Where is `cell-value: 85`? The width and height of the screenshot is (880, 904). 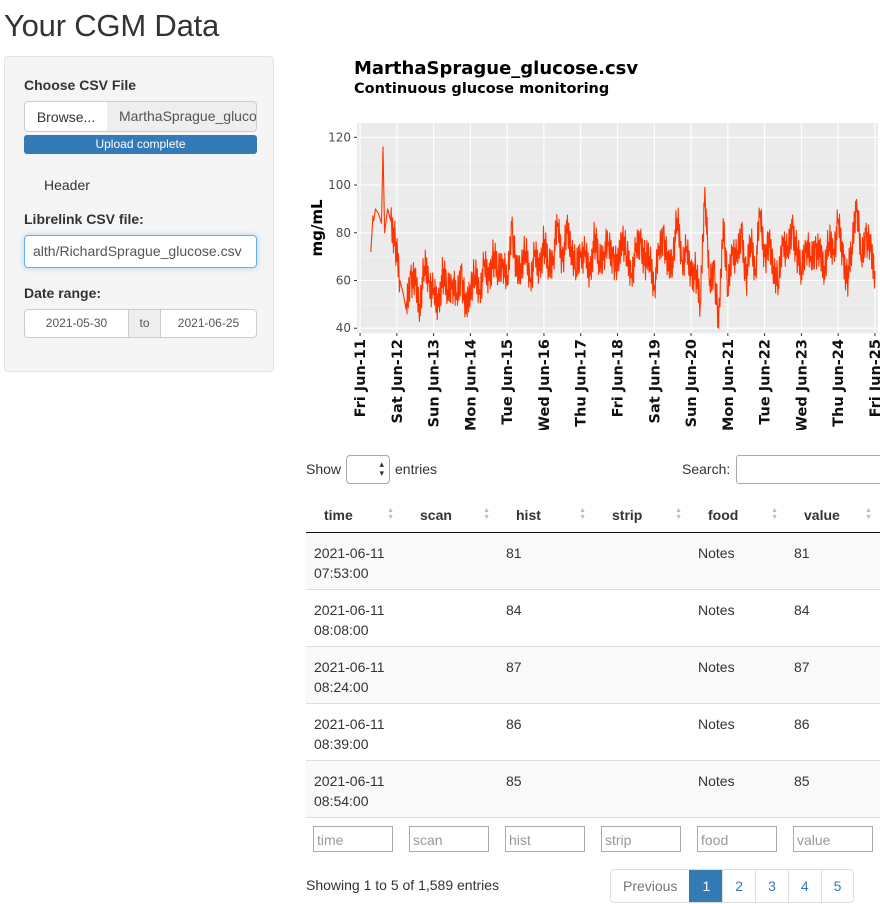
cell-value: 85 is located at coordinates (833, 788).